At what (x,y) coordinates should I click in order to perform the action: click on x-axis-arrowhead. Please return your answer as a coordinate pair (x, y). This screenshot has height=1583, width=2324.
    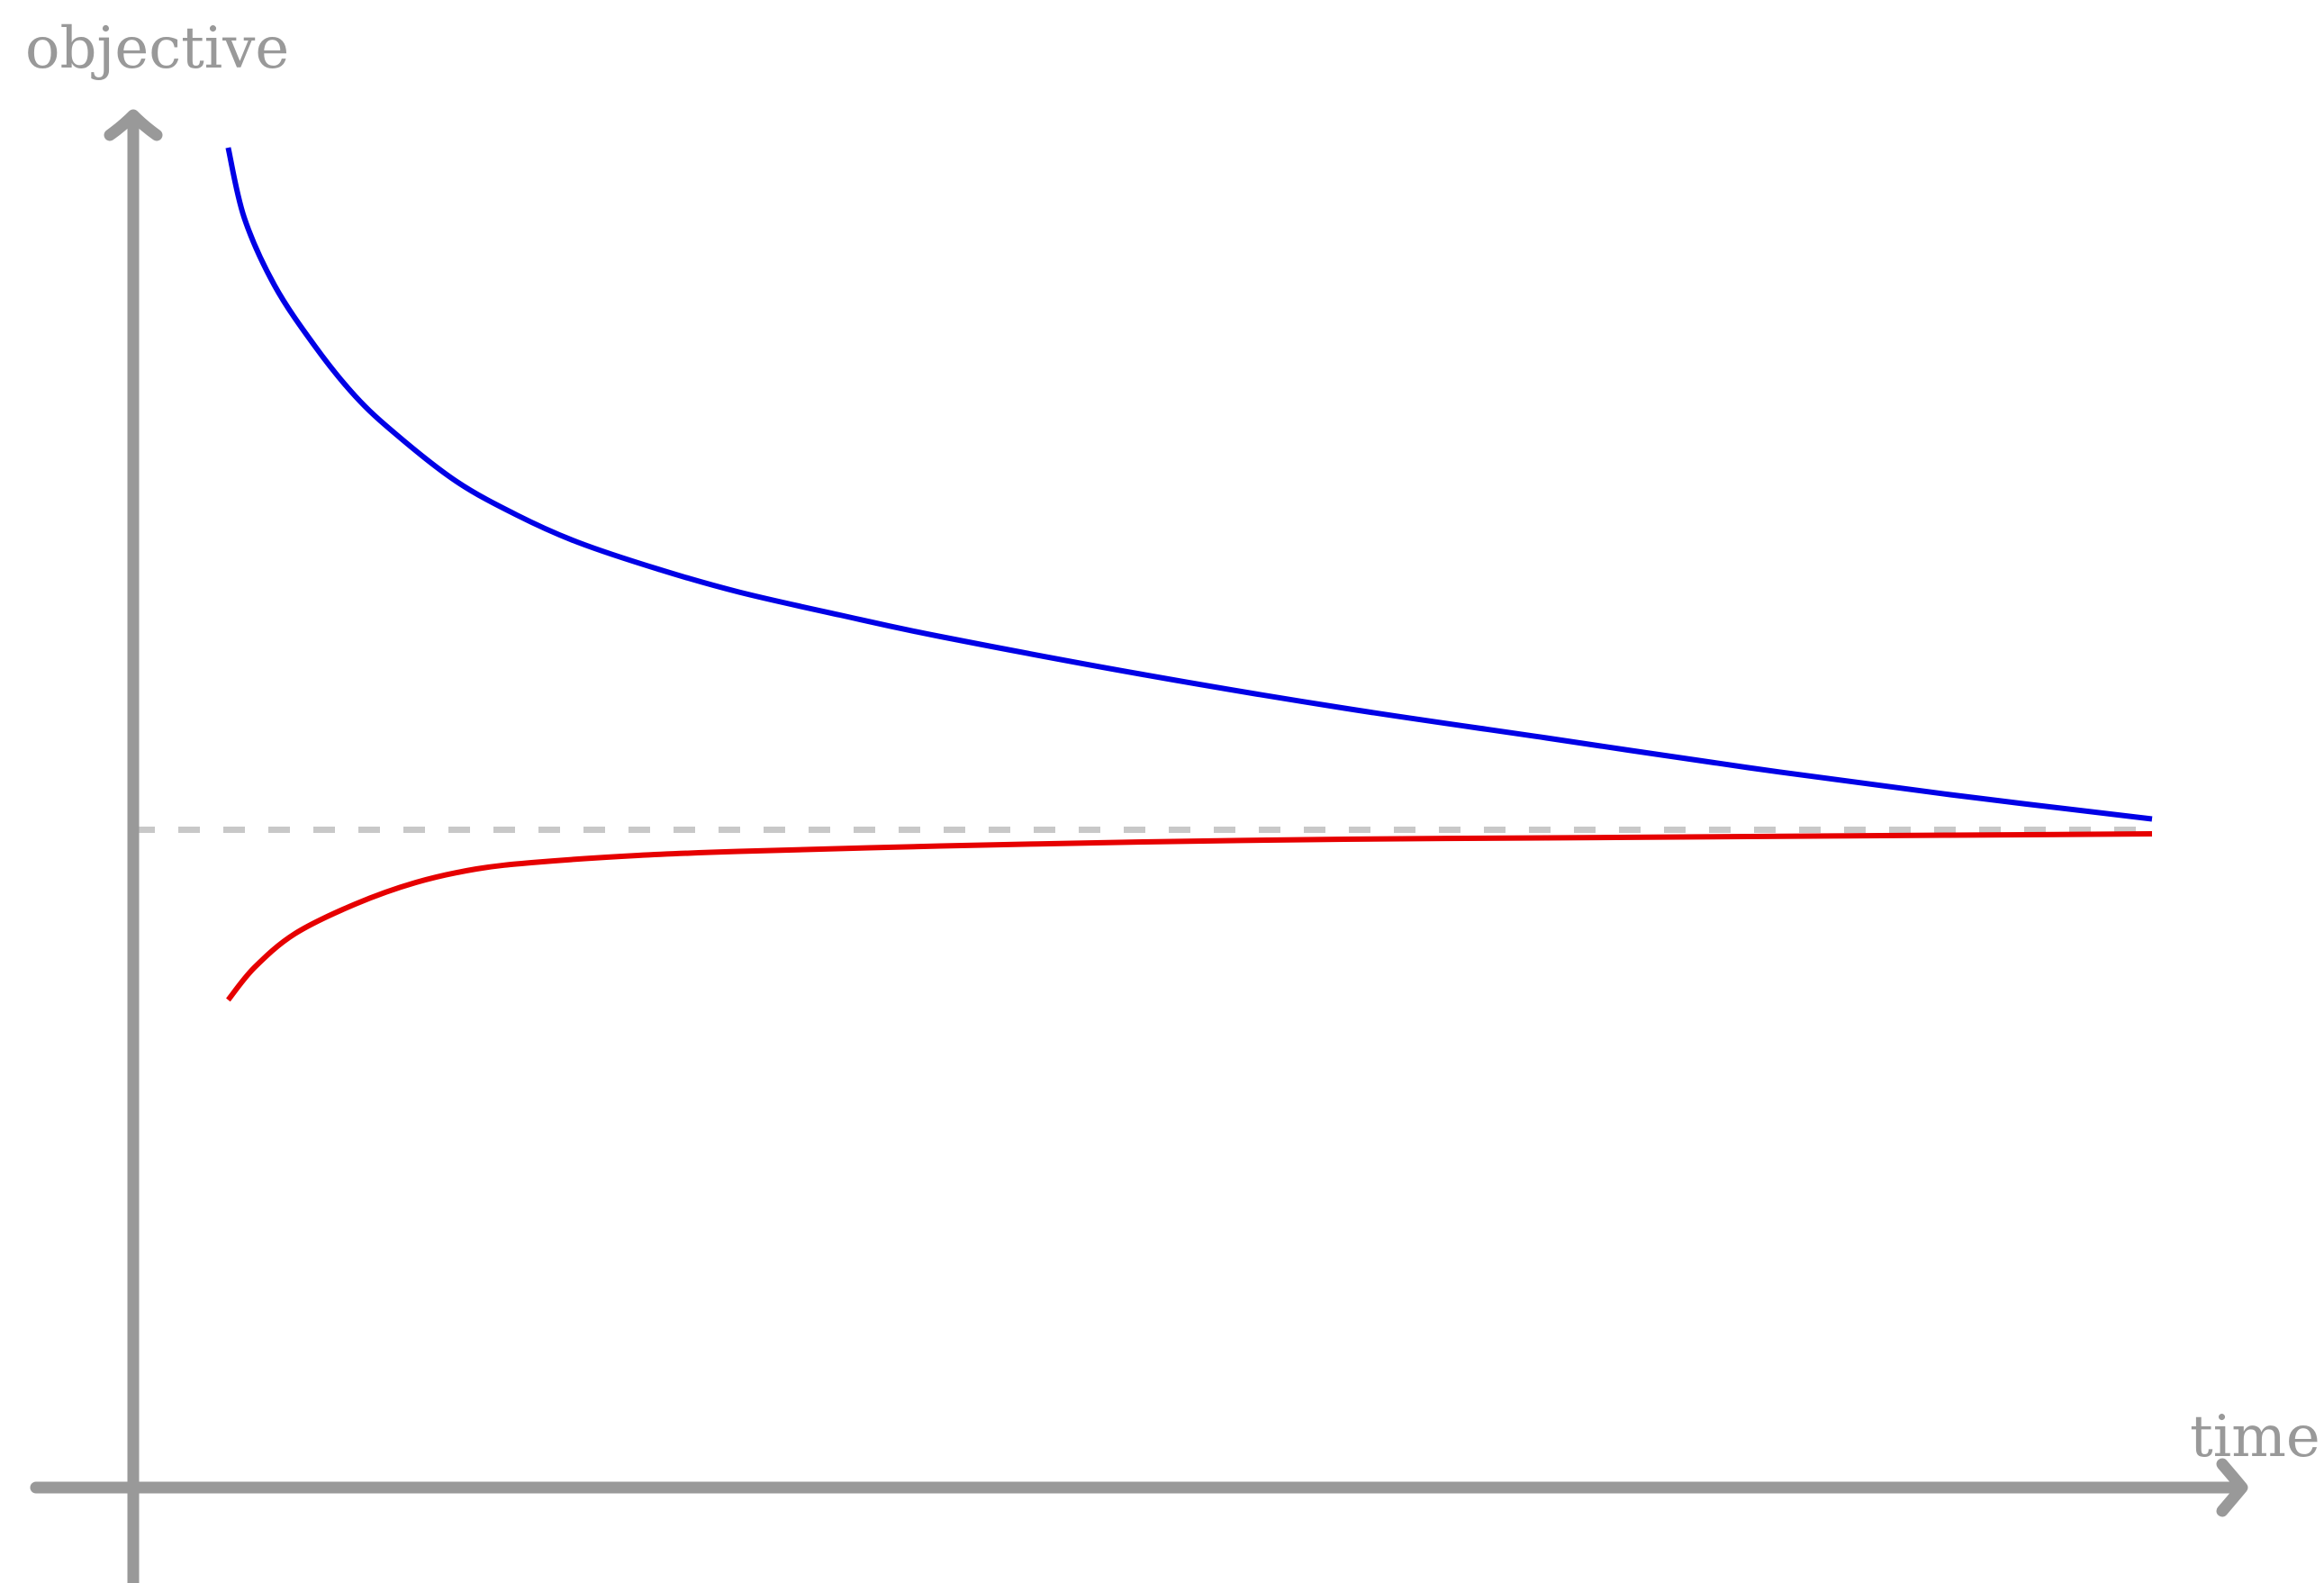
    Looking at the image, I should click on (2232, 1487).